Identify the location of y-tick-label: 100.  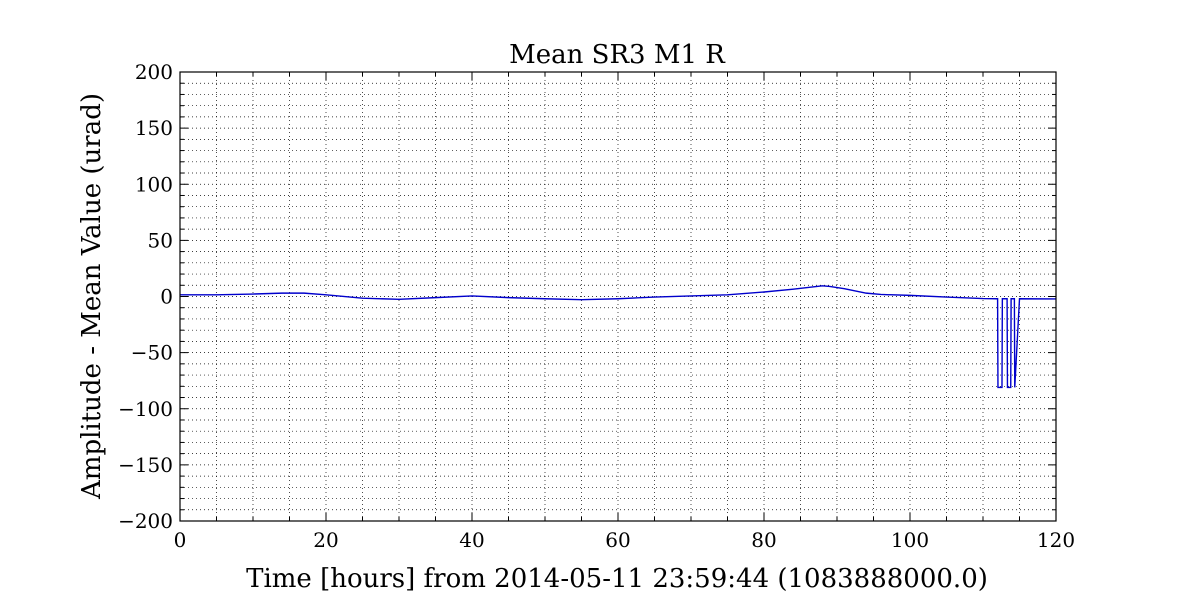
(154, 184).